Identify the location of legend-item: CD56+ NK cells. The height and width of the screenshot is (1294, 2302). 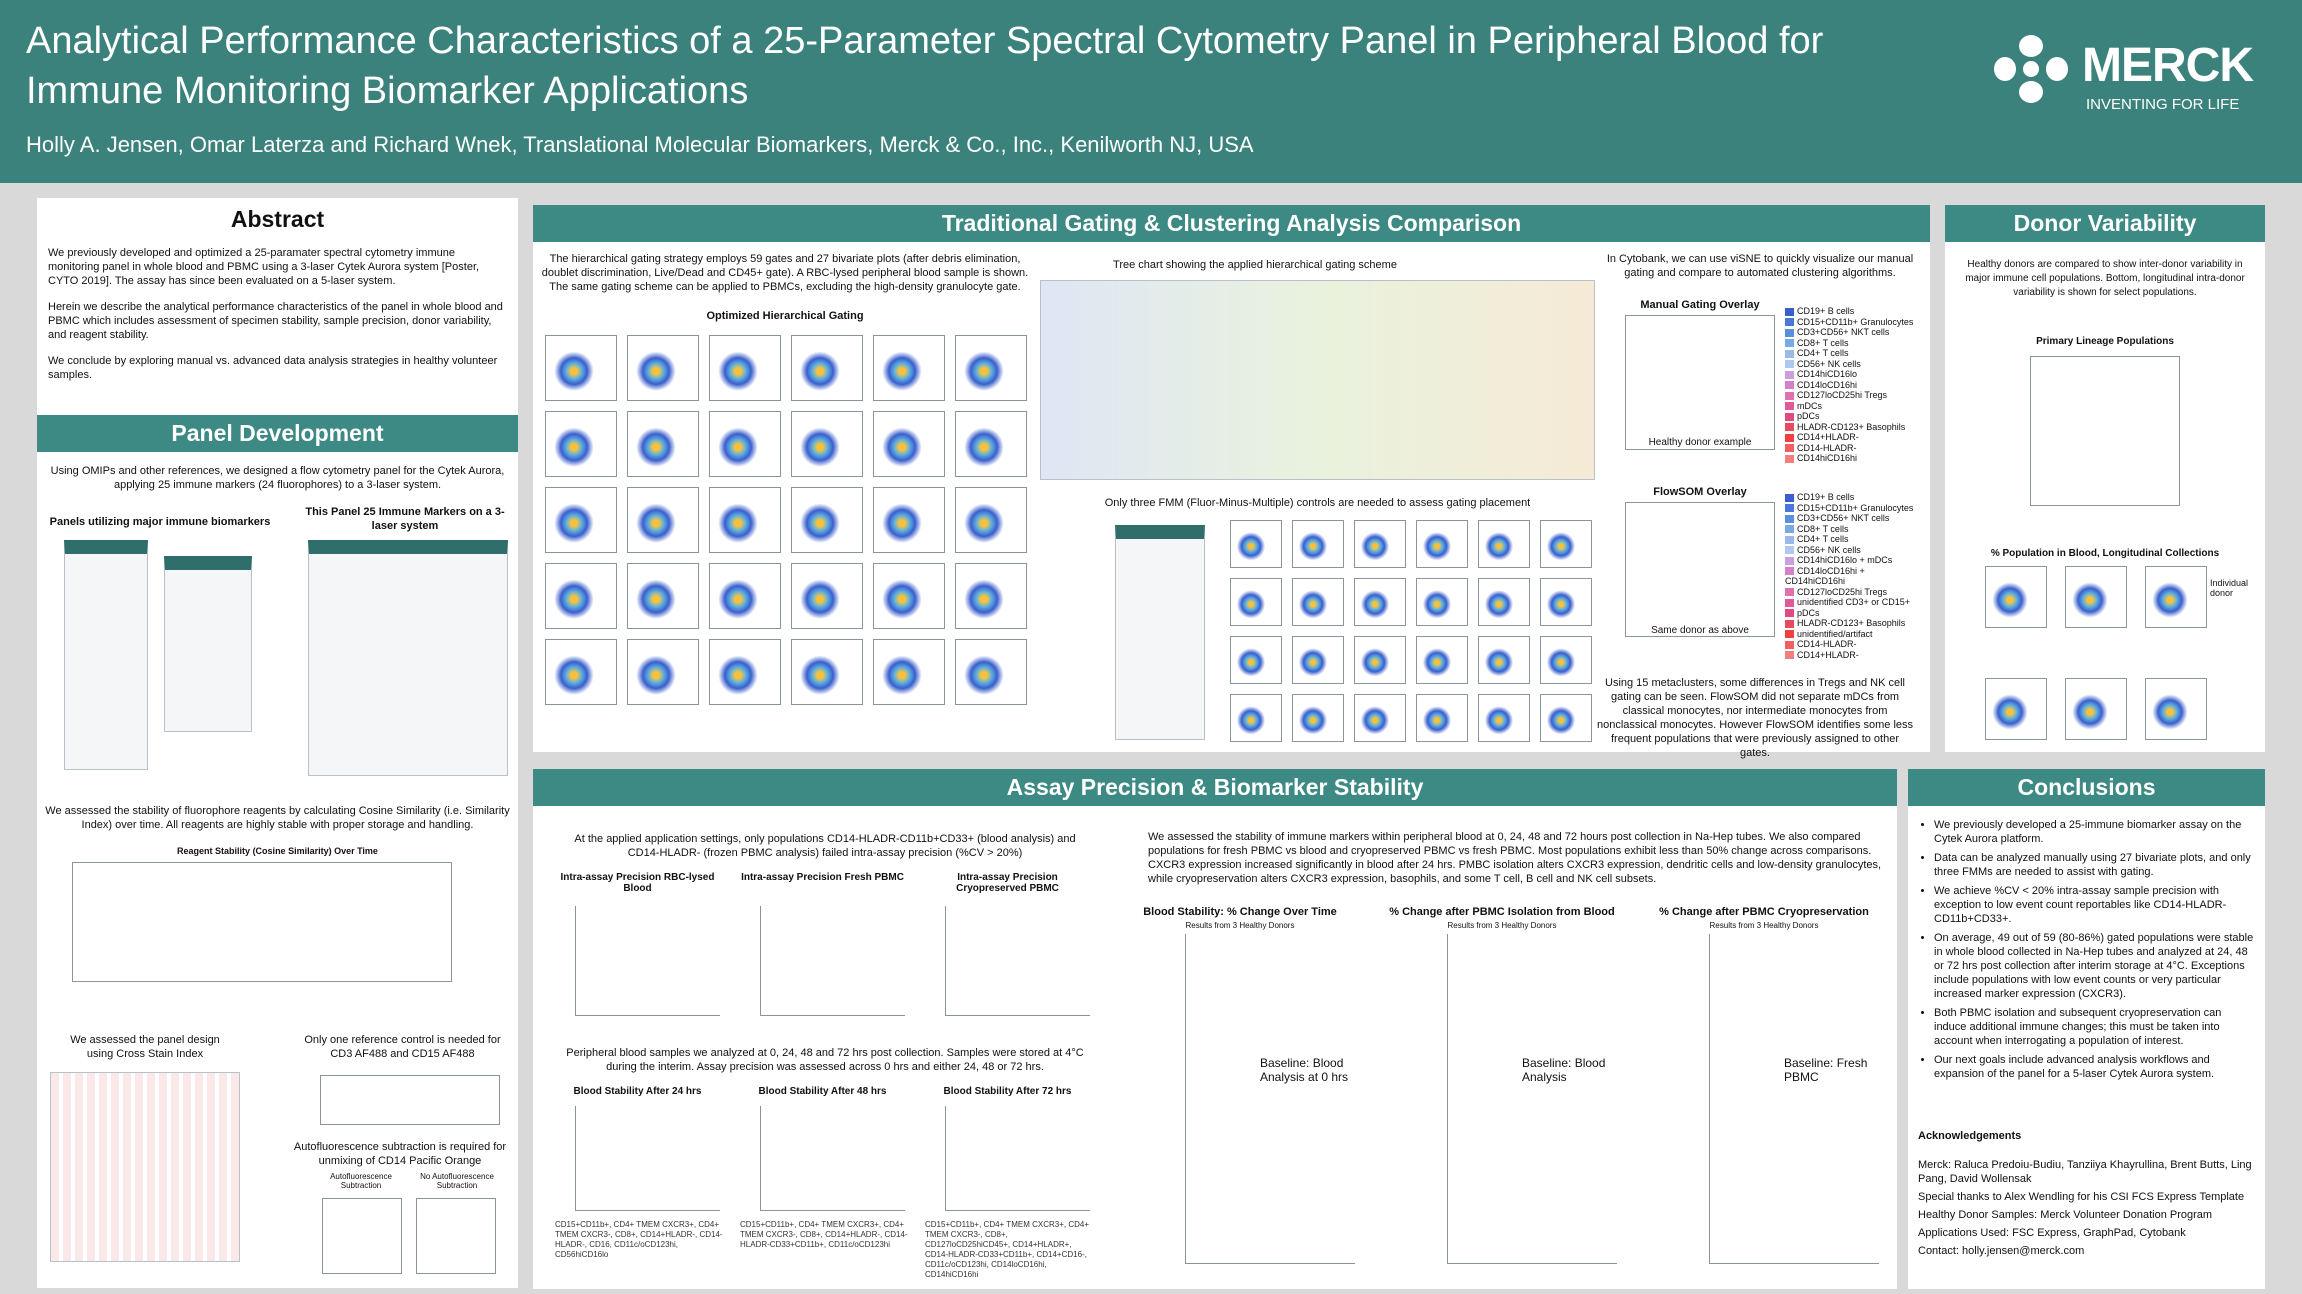
(1855, 550).